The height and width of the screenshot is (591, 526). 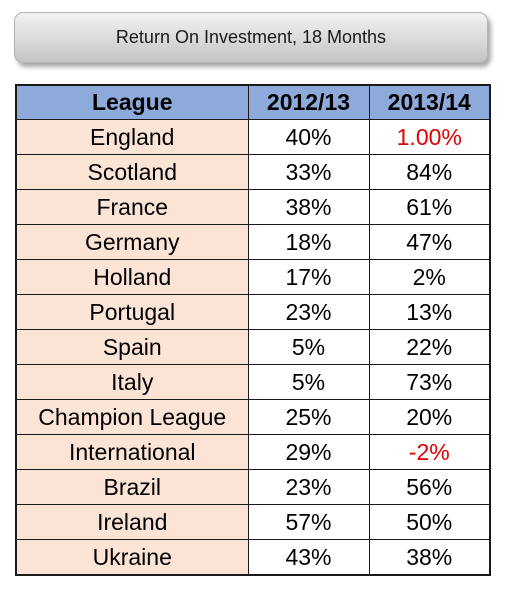 What do you see at coordinates (132, 417) in the screenshot?
I see `league-cell: Champion League` at bounding box center [132, 417].